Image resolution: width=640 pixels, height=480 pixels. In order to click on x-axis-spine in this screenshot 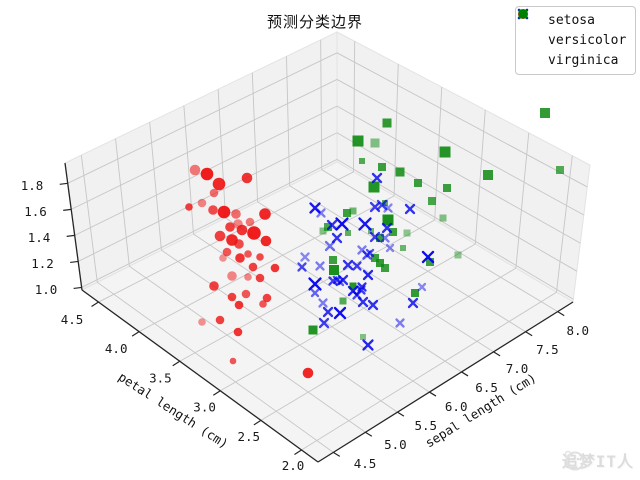, I will do `click(445, 382)`.